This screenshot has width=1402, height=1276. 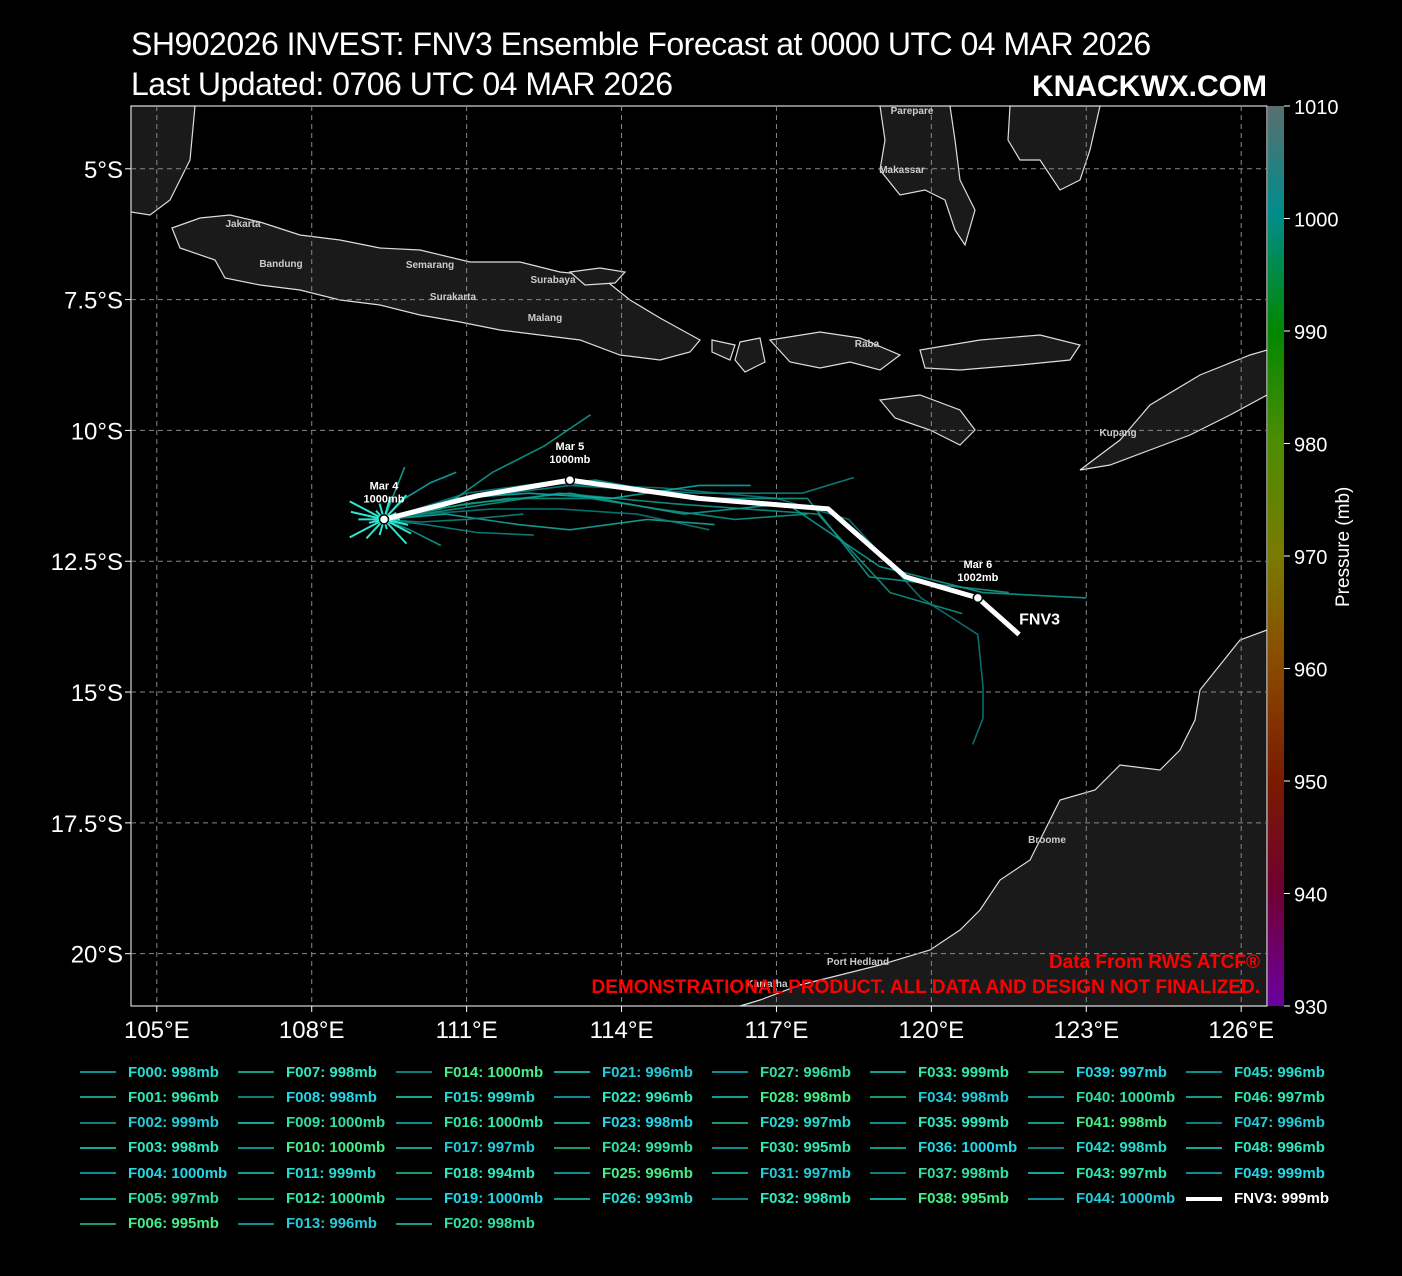 What do you see at coordinates (469, 1199) in the screenshot?
I see `legend-item: F019: 1000mb` at bounding box center [469, 1199].